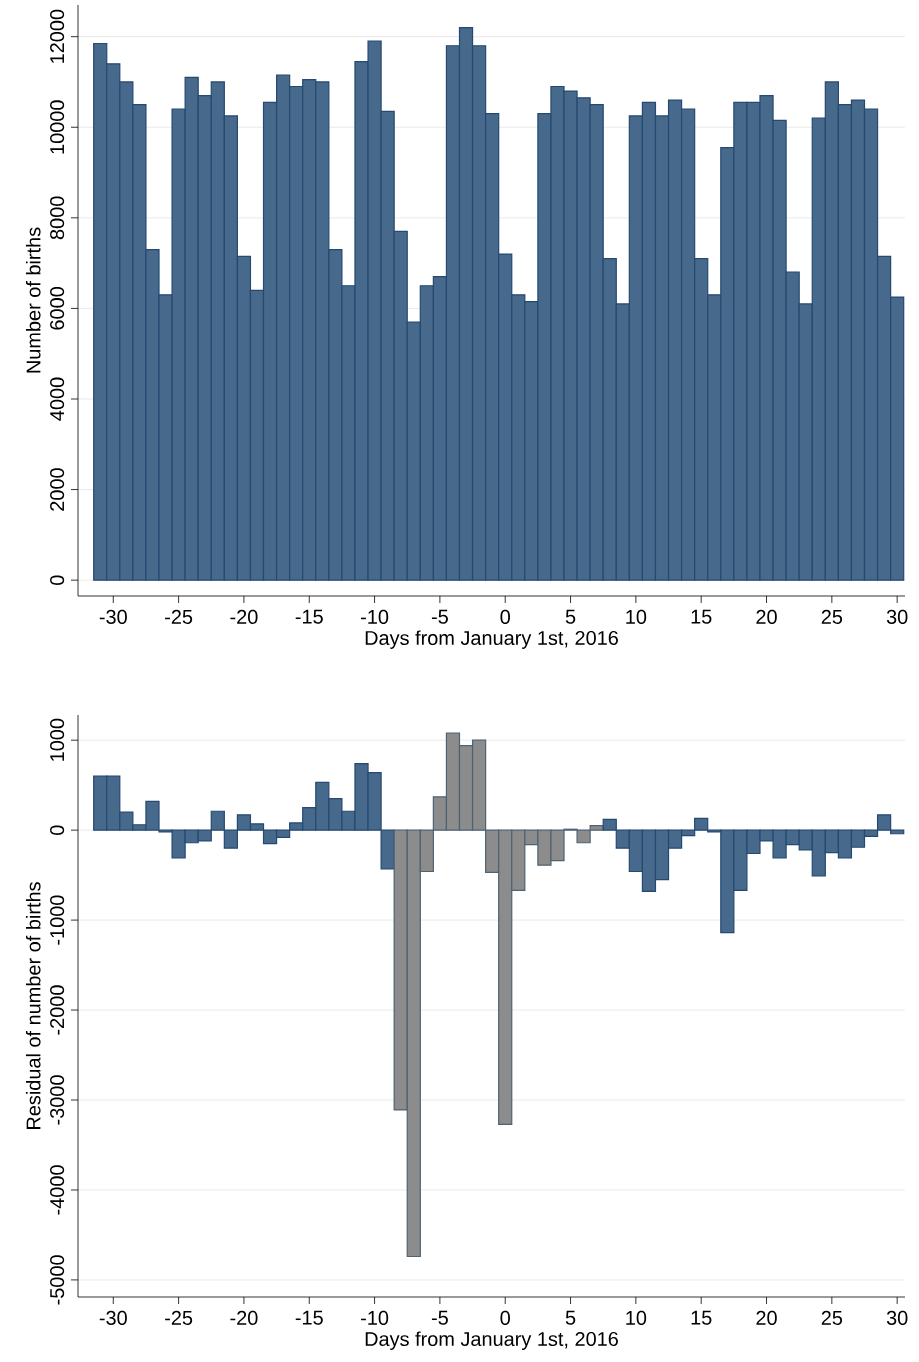 The height and width of the screenshot is (1362, 919). Describe the element at coordinates (57, 399) in the screenshot. I see `y-tick-label: 4000` at that location.